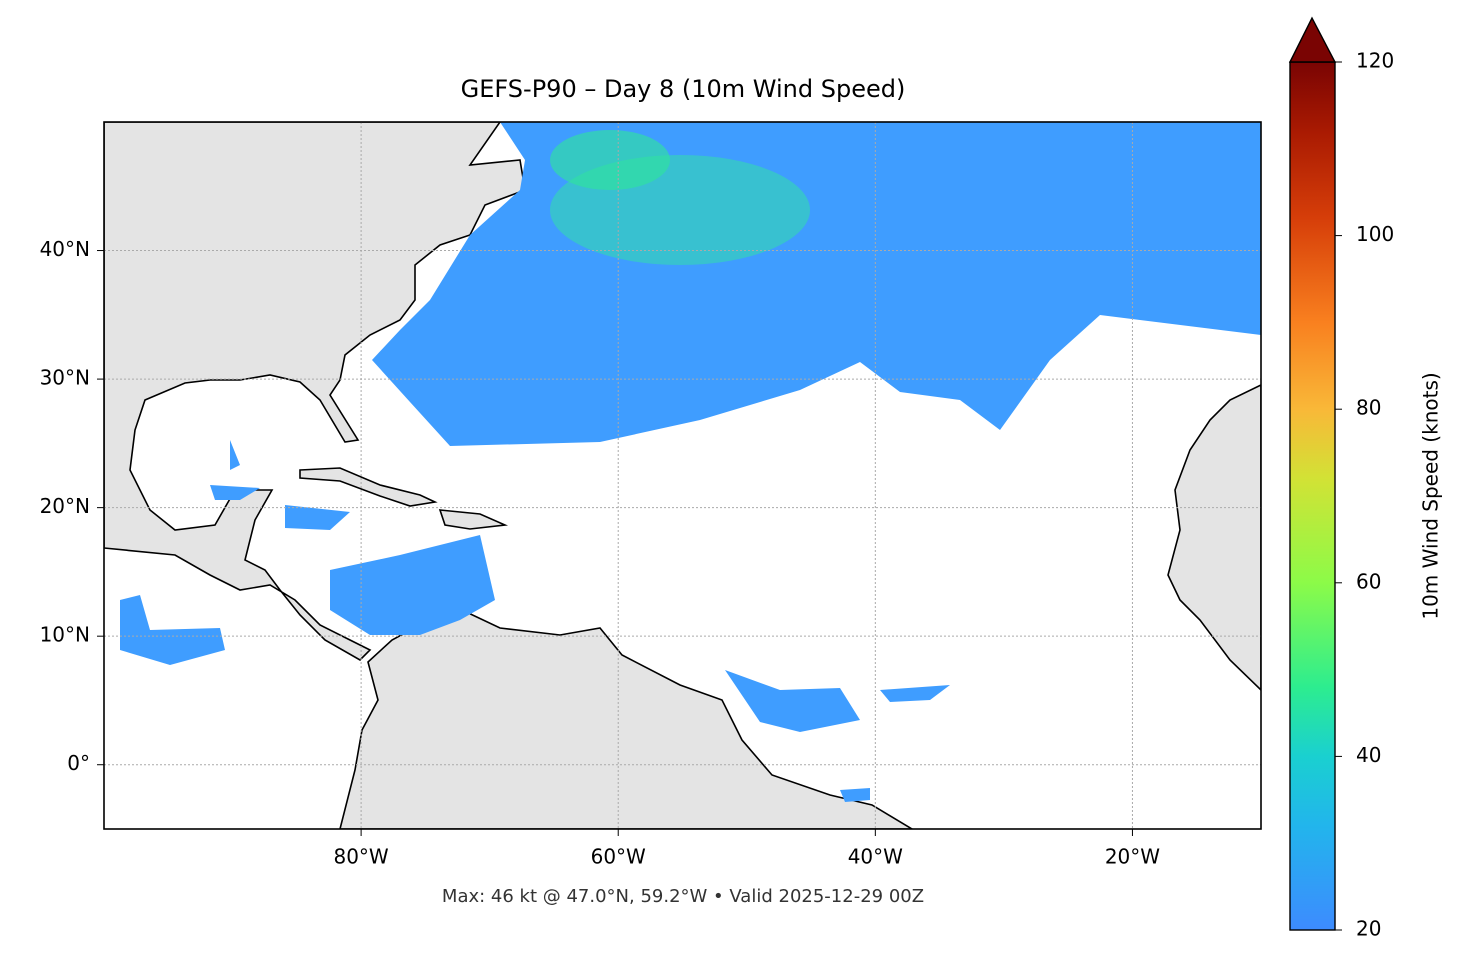  I want to click on colorbar-label: 10m Wind Speed (knots), so click(1431, 495).